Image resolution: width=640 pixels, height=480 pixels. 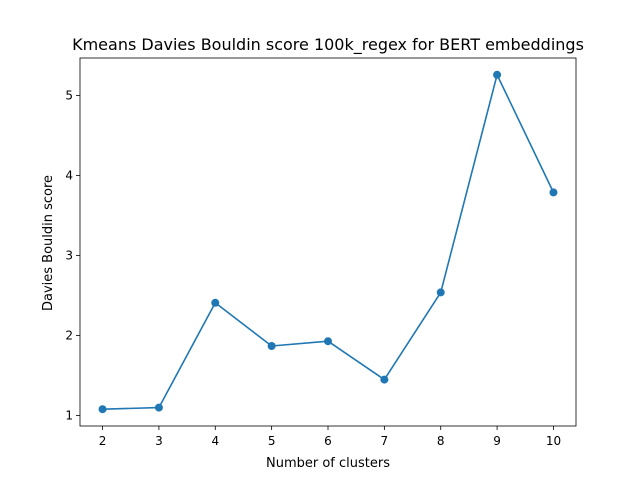 What do you see at coordinates (272, 441) in the screenshot?
I see `x-tick-label: 5` at bounding box center [272, 441].